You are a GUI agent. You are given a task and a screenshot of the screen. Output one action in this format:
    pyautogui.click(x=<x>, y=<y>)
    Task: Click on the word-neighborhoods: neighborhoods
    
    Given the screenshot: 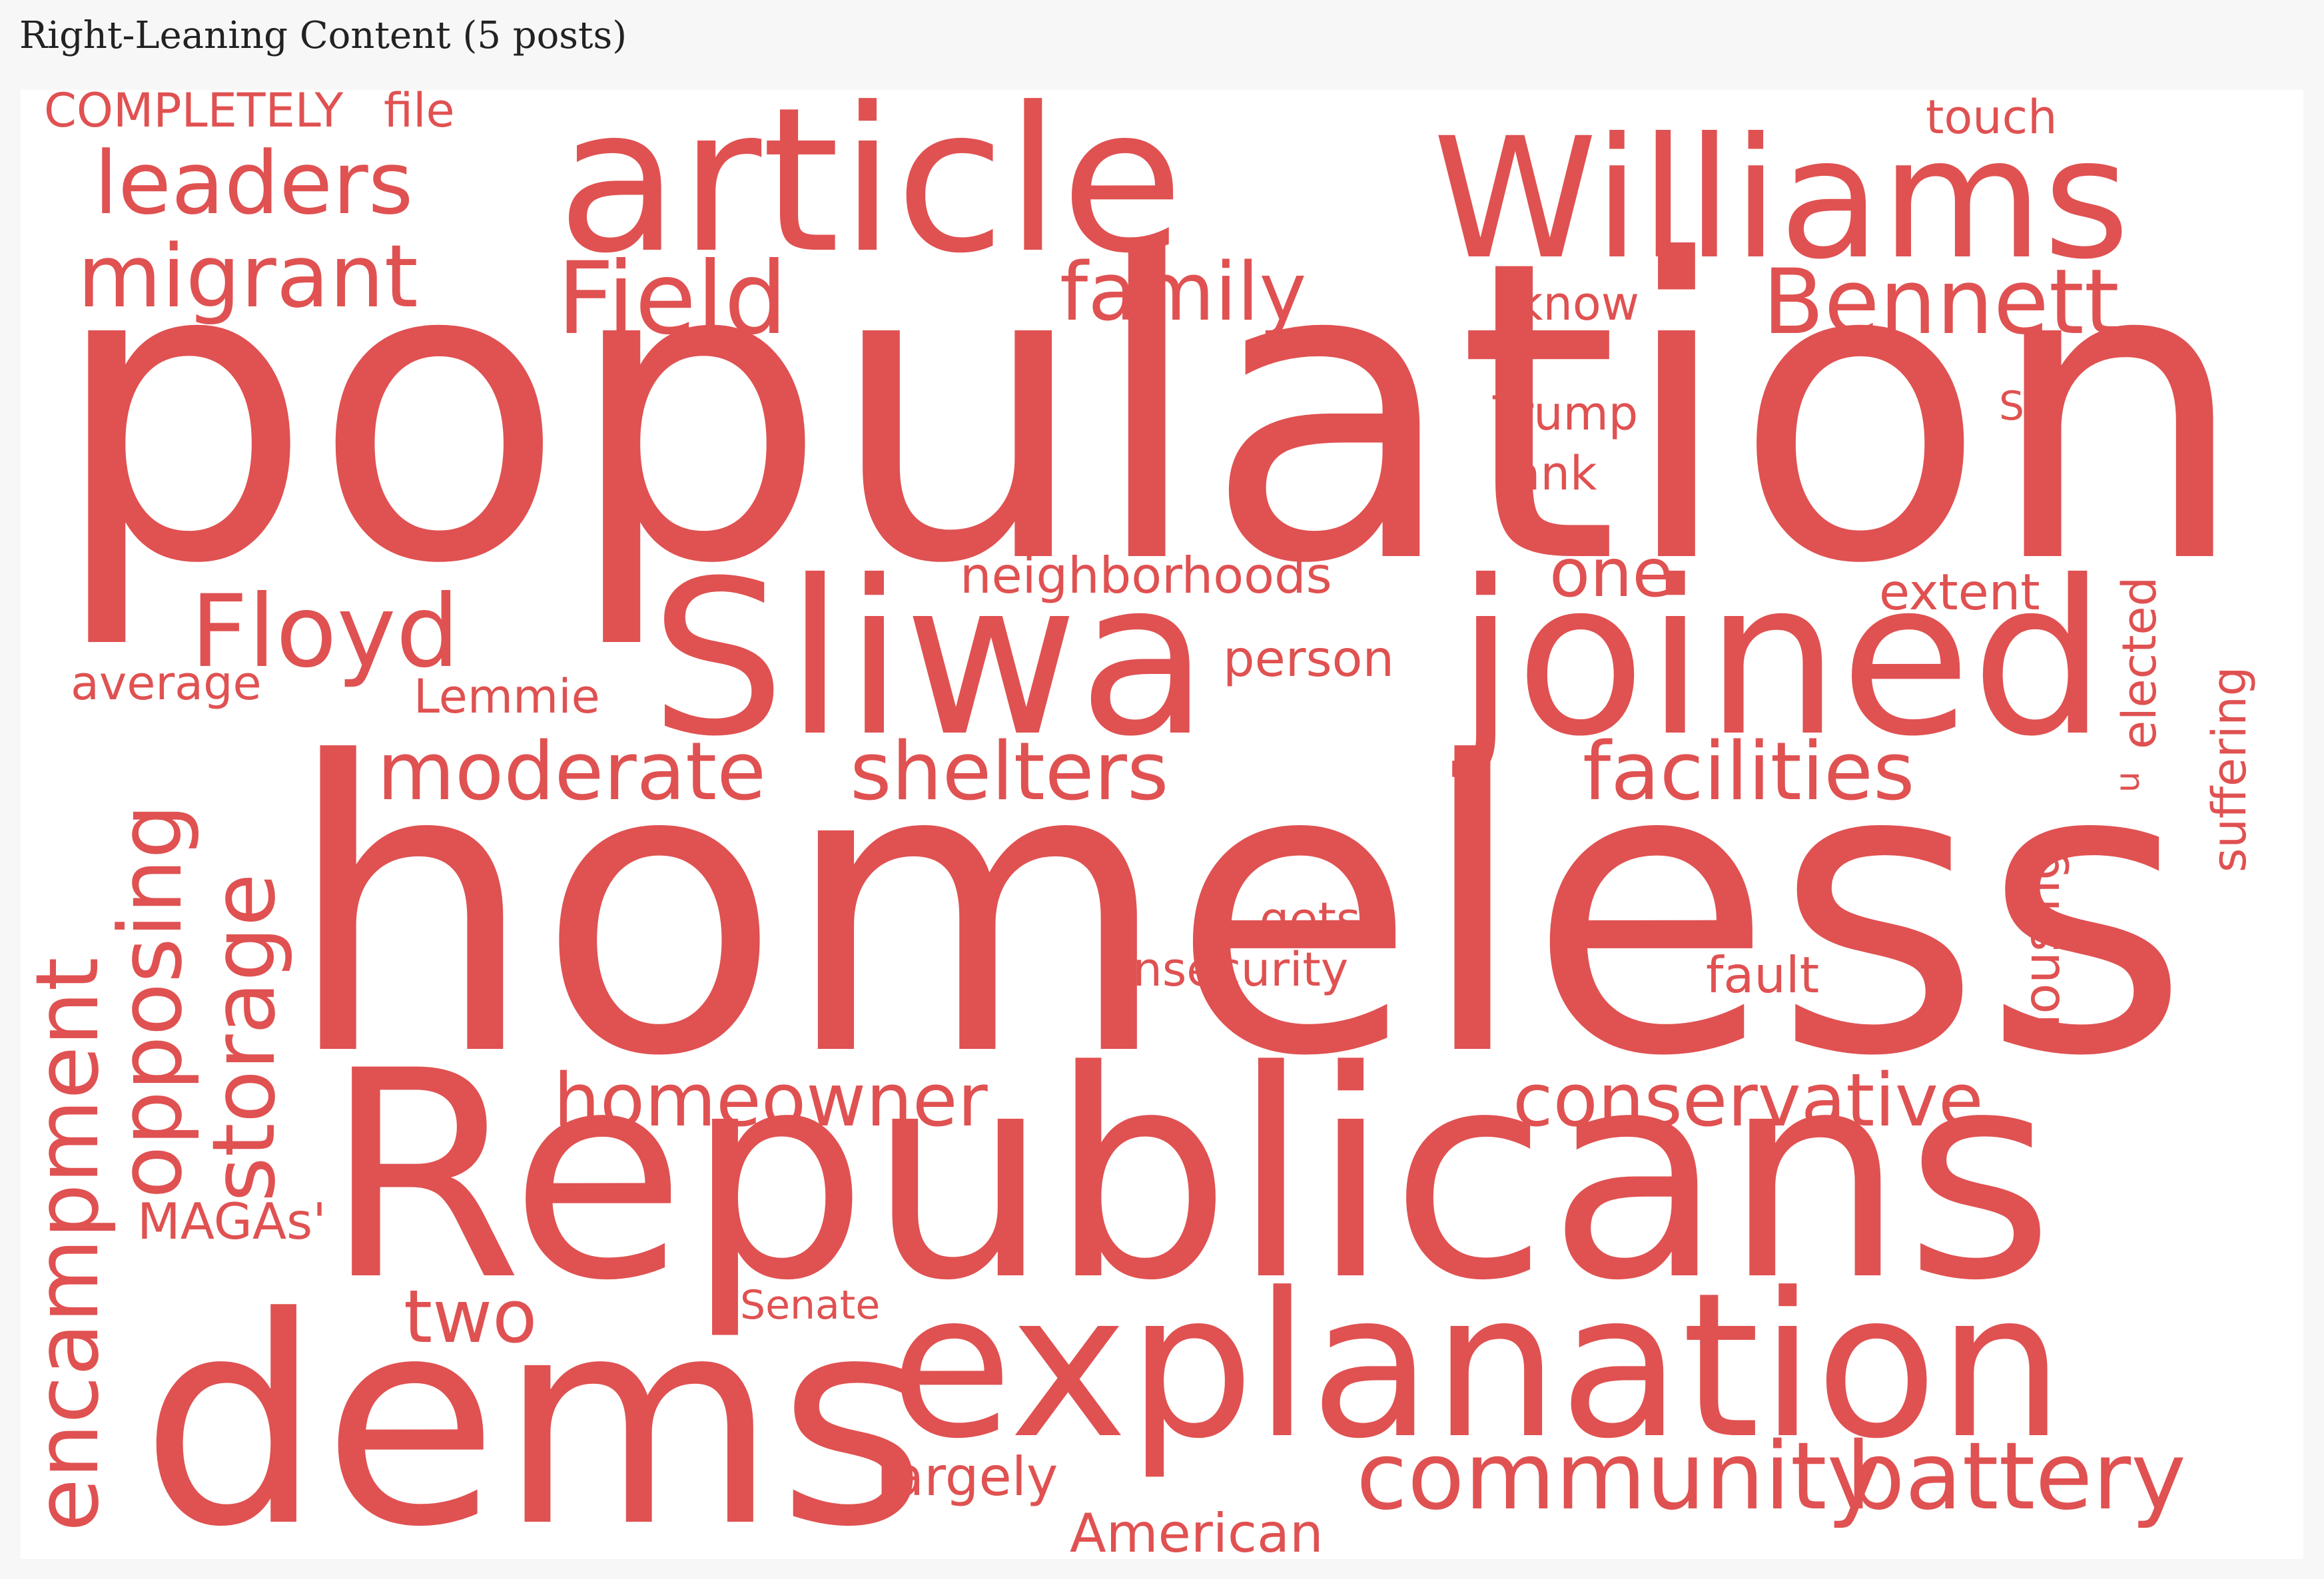 What is the action you would take?
    pyautogui.click(x=1146, y=575)
    